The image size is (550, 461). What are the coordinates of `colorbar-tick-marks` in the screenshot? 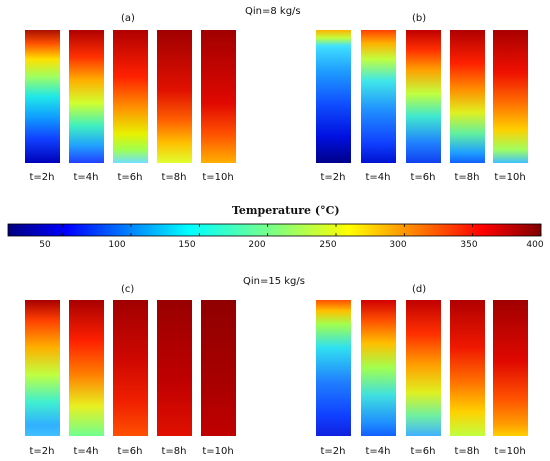 It's located at (302, 230).